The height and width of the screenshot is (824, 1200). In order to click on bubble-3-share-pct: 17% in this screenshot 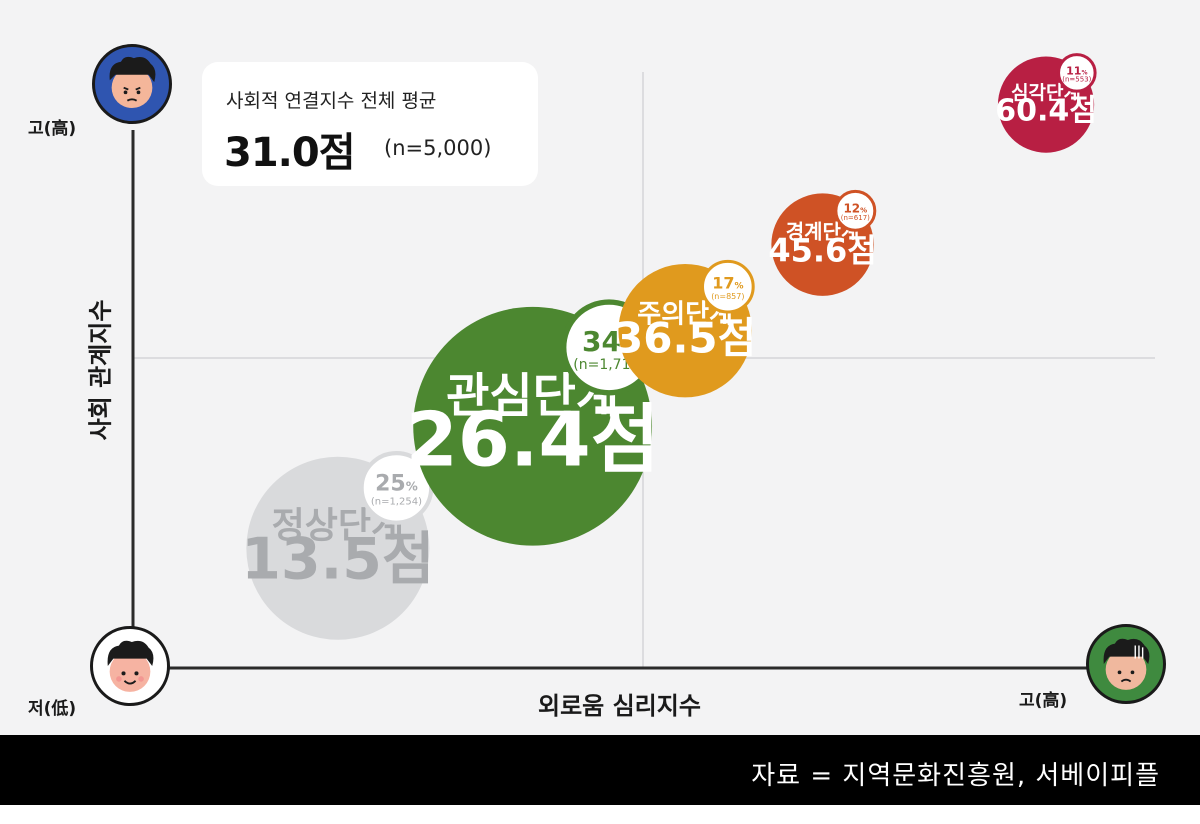, I will do `click(727, 283)`.